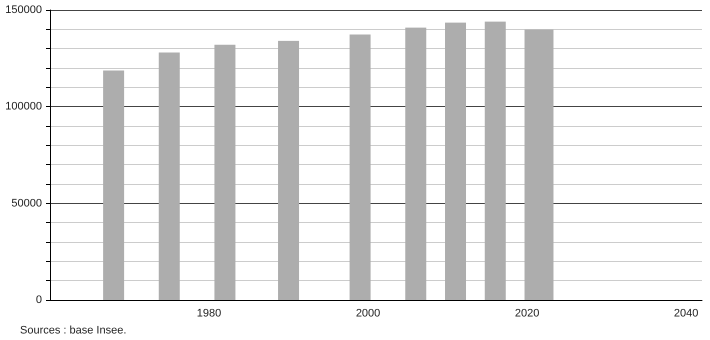 The height and width of the screenshot is (340, 710). Describe the element at coordinates (368, 314) in the screenshot. I see `x-tick-label: 2000` at that location.